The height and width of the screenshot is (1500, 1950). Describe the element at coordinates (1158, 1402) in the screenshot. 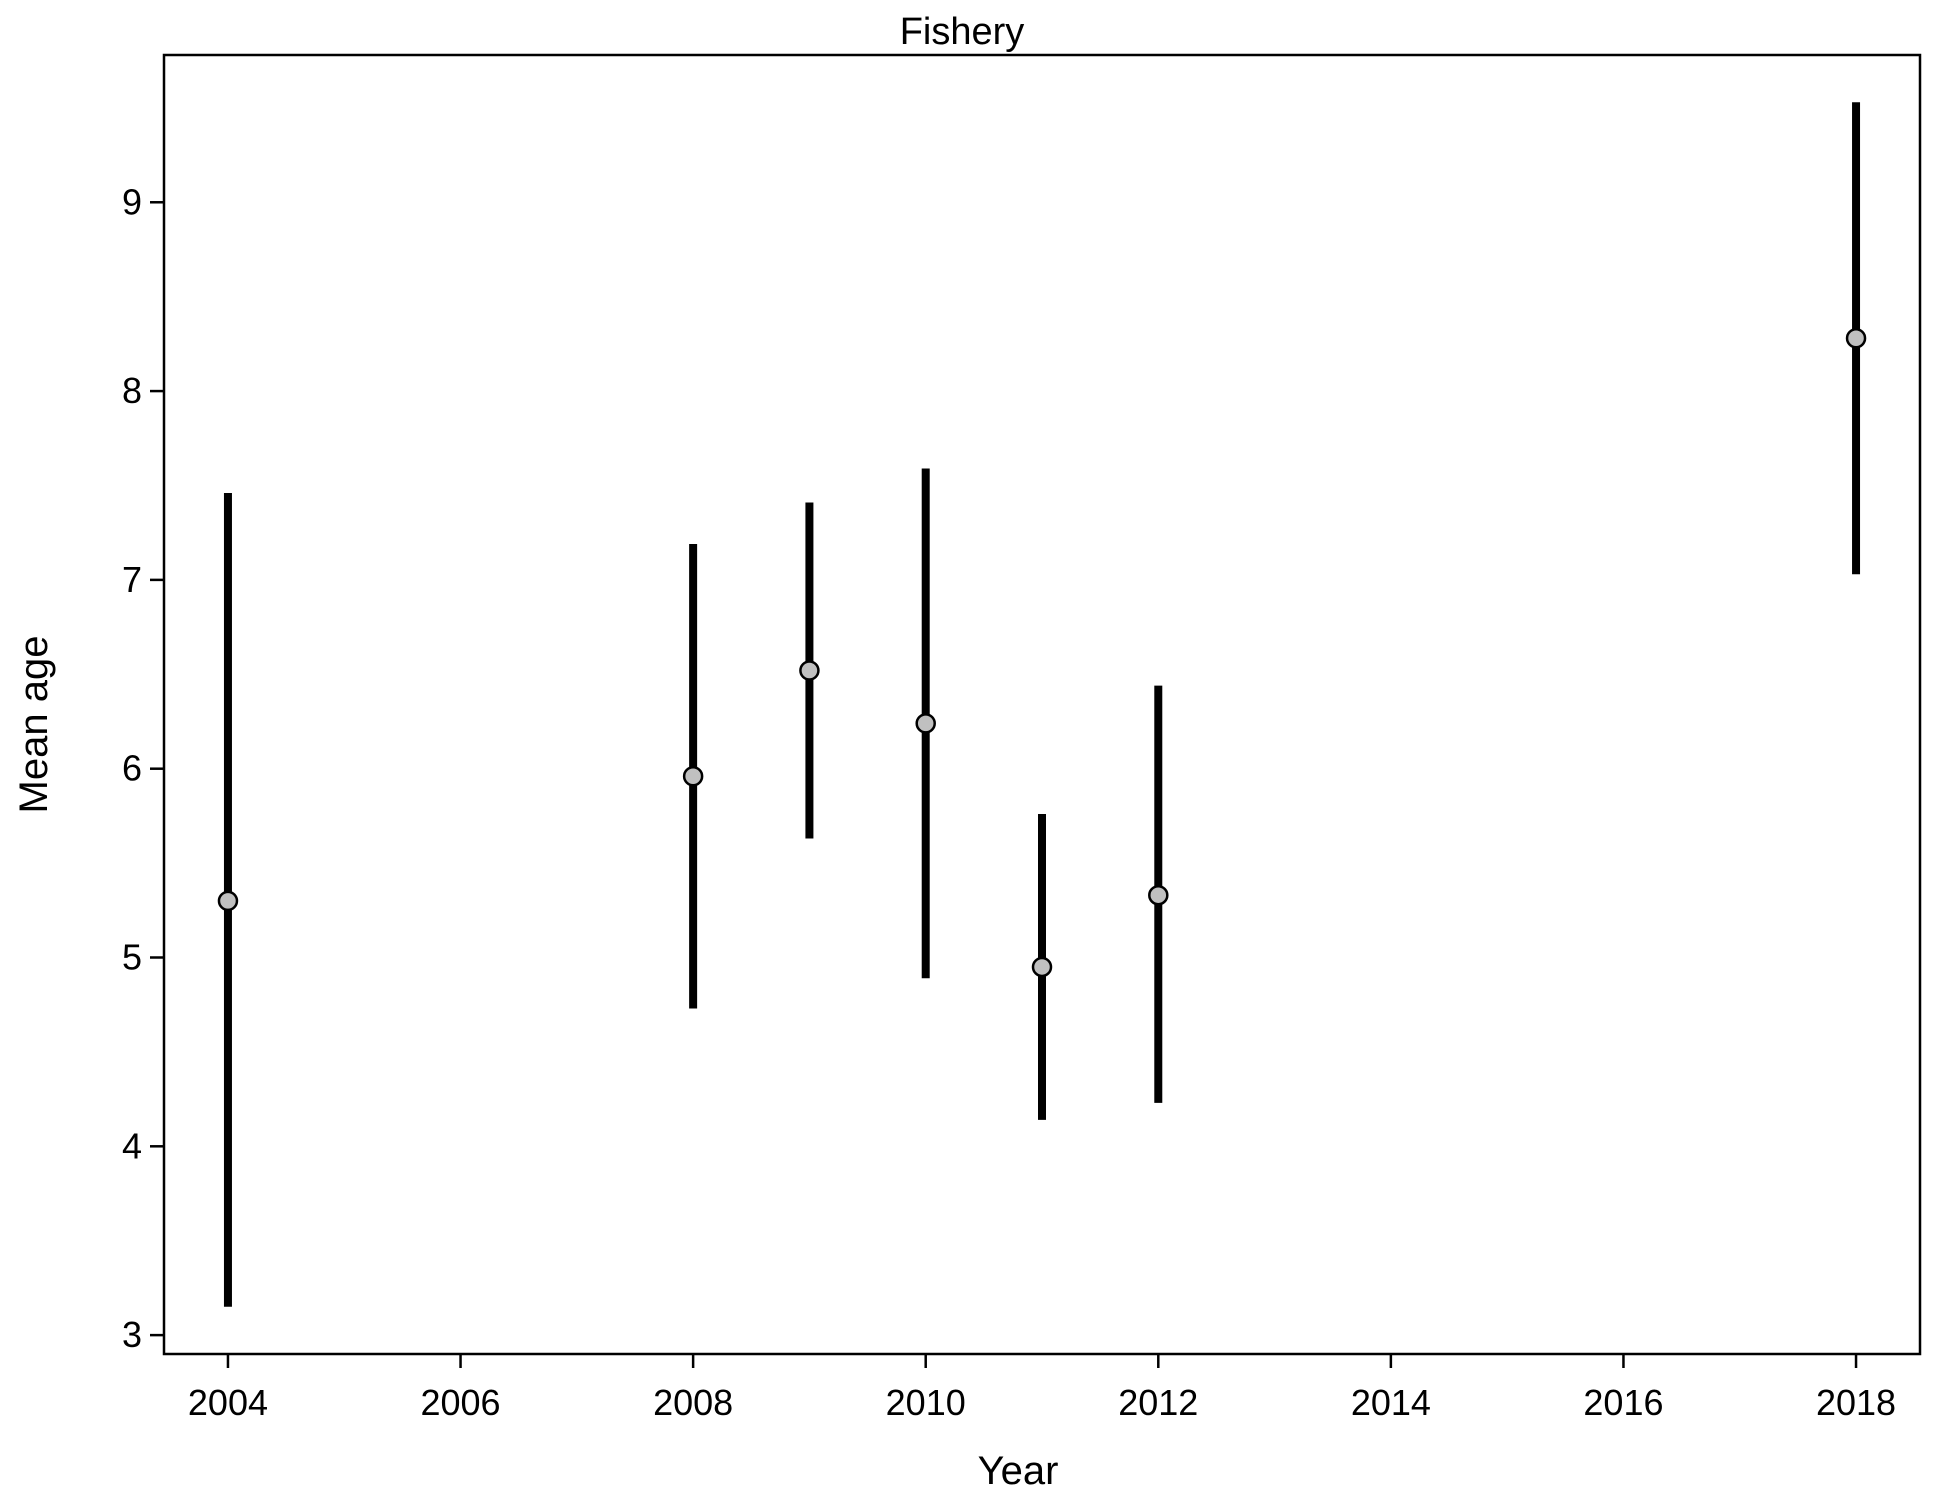

I see `x-tick-label-2012: 2012` at that location.